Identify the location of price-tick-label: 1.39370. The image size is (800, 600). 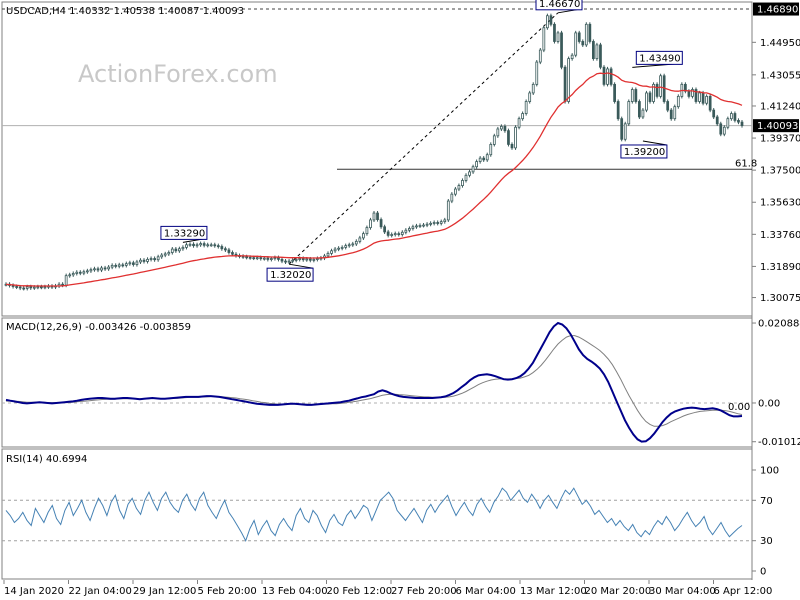
(780, 139).